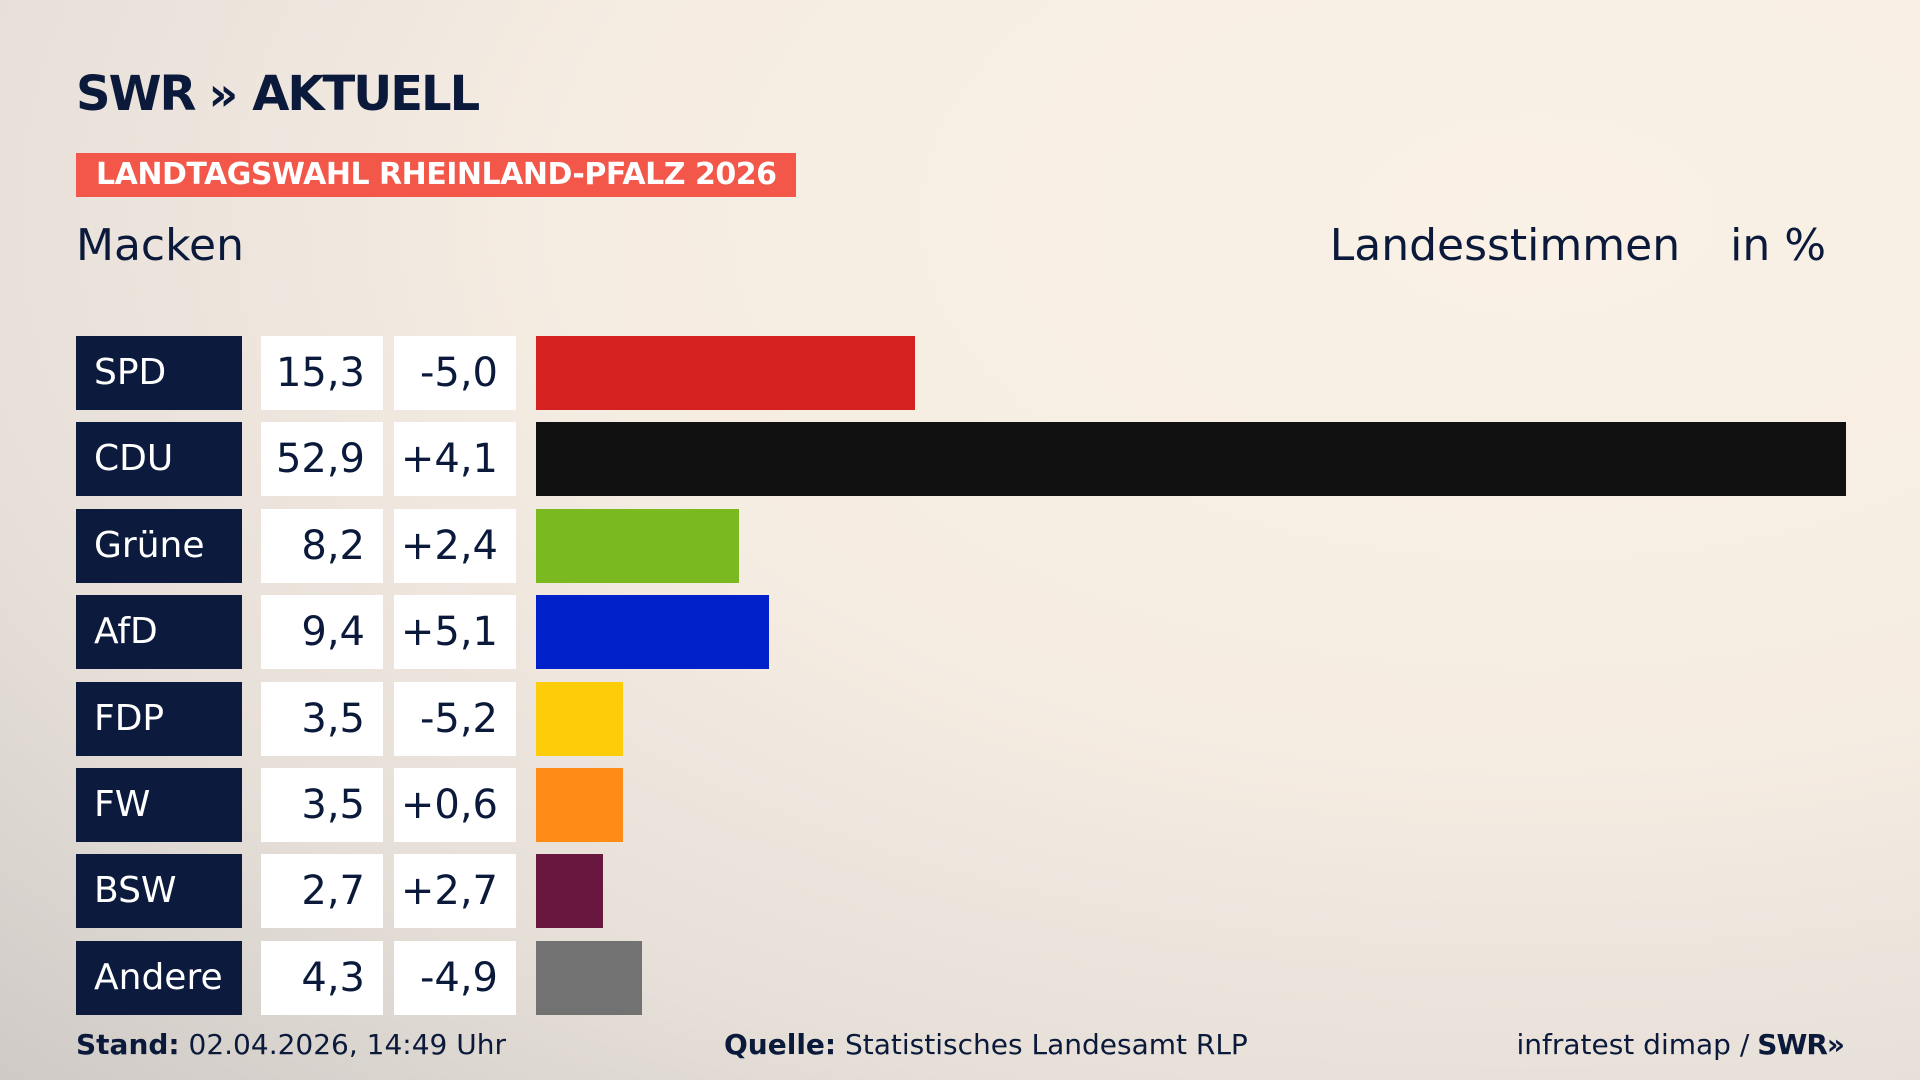  I want to click on footer-credit: infratest dimap / SWR», so click(1680, 1044).